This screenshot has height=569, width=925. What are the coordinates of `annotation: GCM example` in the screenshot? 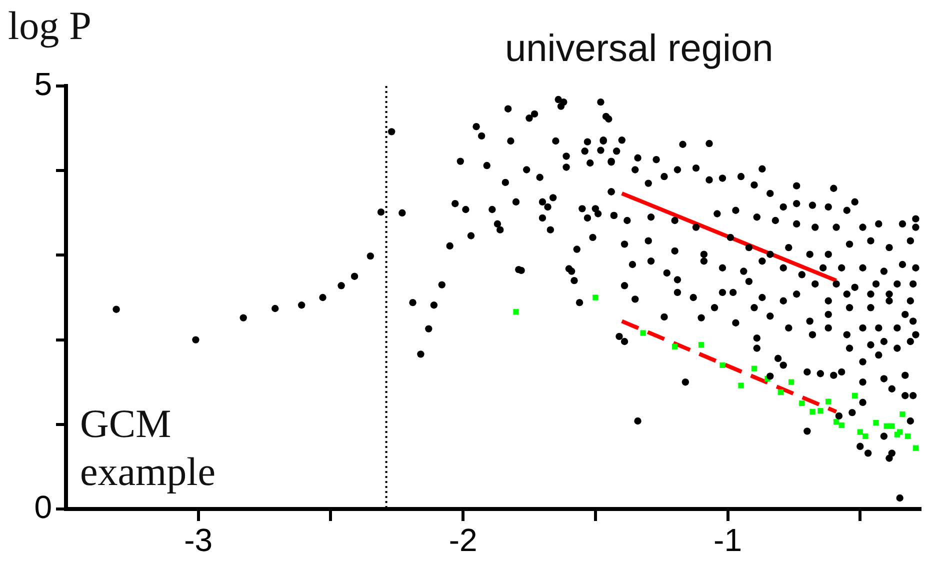 It's located at (148, 448).